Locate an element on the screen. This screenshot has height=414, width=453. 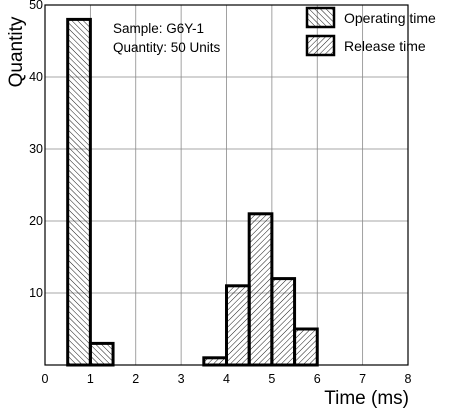
x-tick-label: 0 is located at coordinates (45, 379).